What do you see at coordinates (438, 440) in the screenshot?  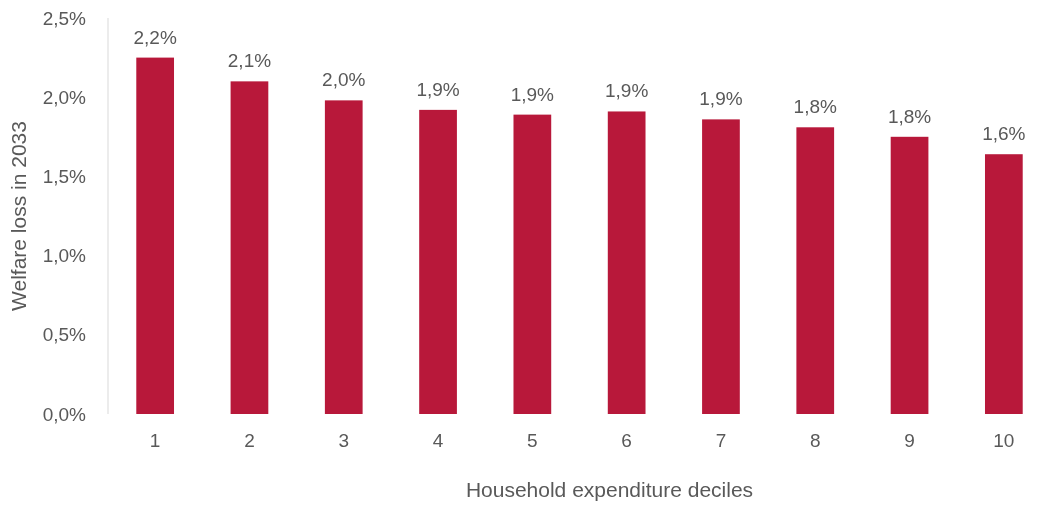 I see `x-tick-label: 4` at bounding box center [438, 440].